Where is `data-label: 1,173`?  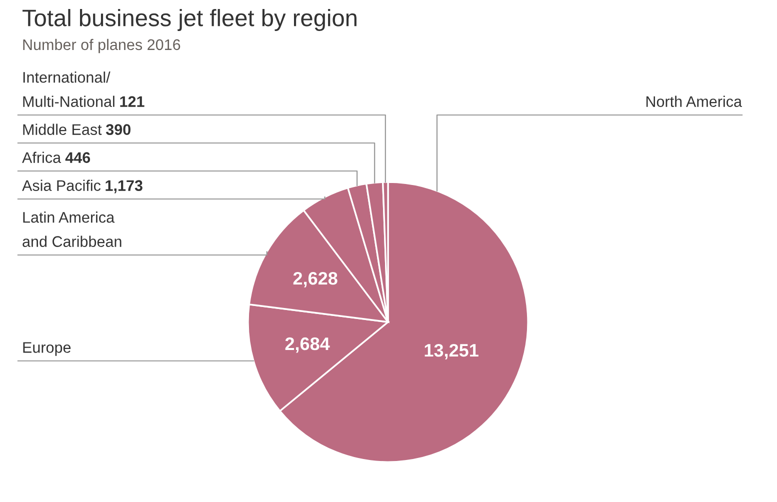
data-label: 1,173 is located at coordinates (124, 187).